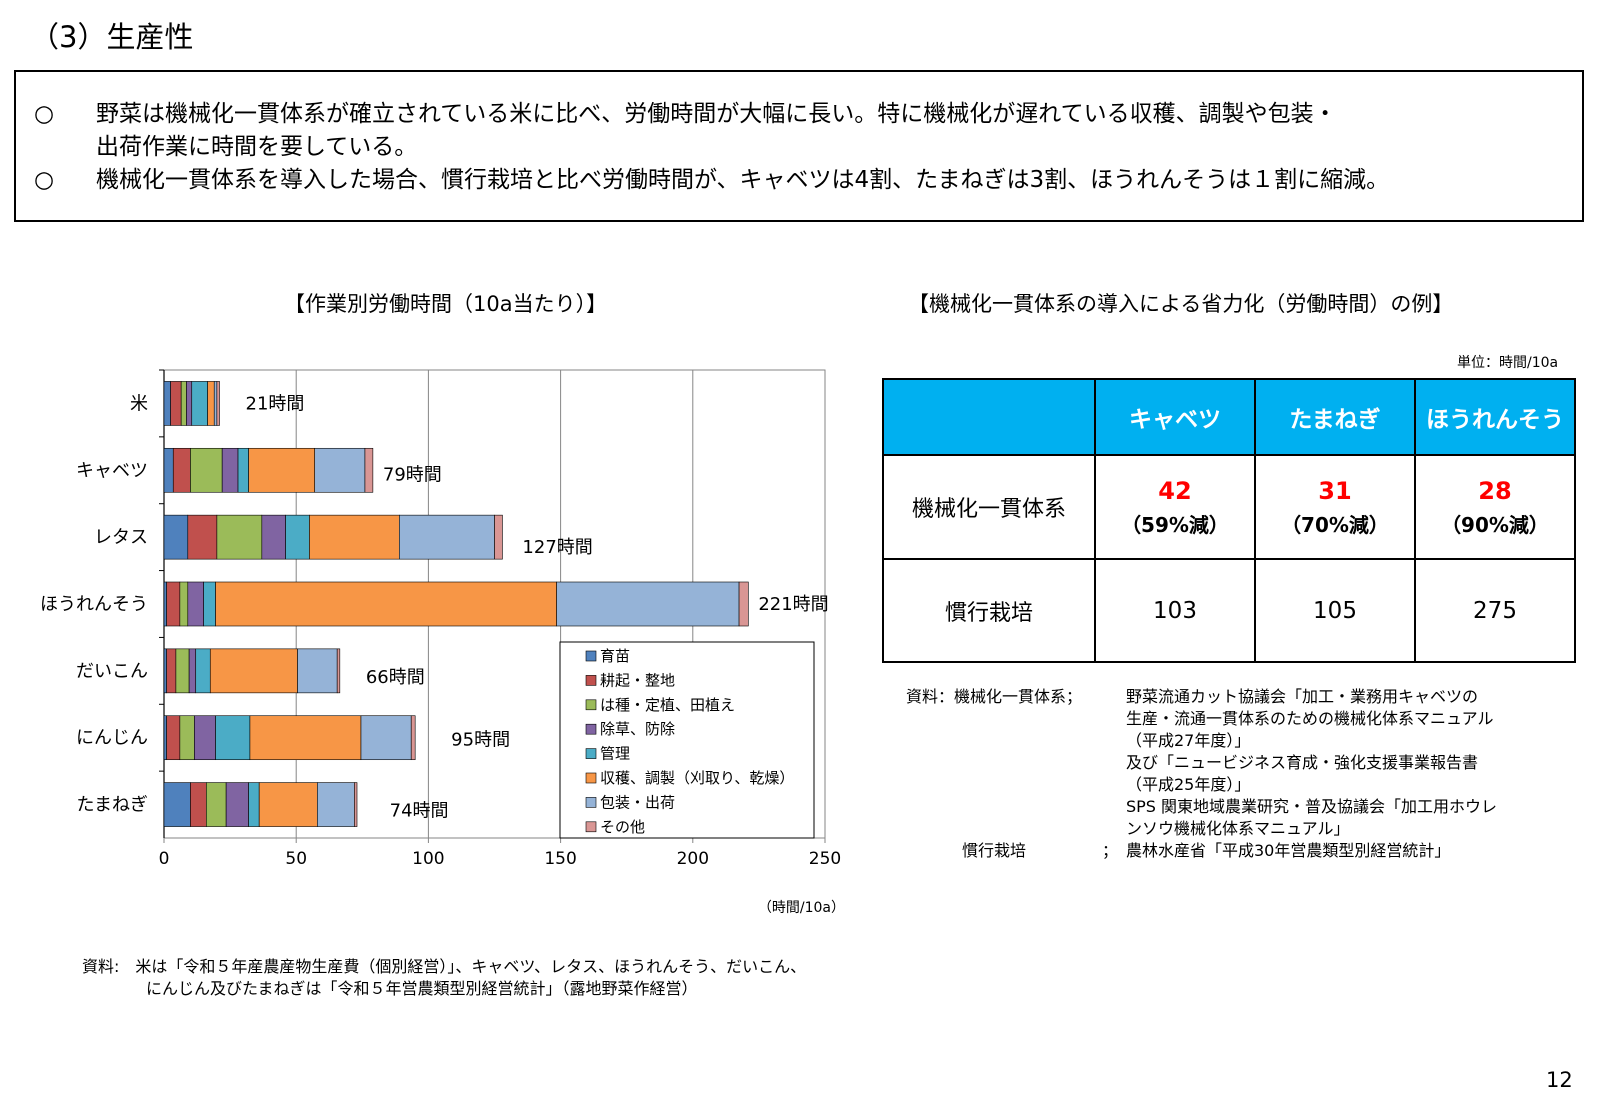 The width and height of the screenshot is (1600, 1108). I want to click on table-cell: 31 （70%減）, so click(1335, 507).